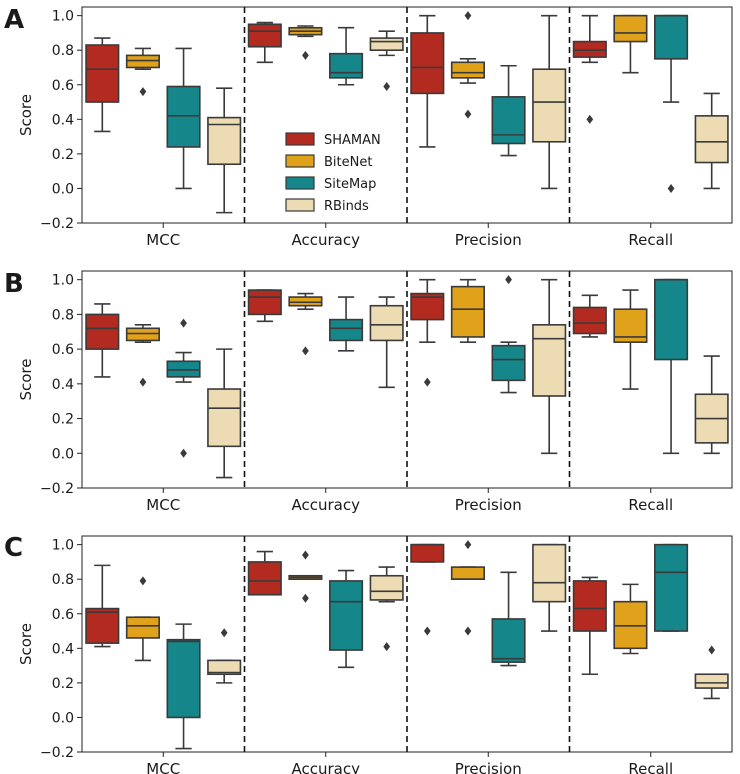 This screenshot has height=774, width=740. I want to click on legend-label: RBinds, so click(346, 206).